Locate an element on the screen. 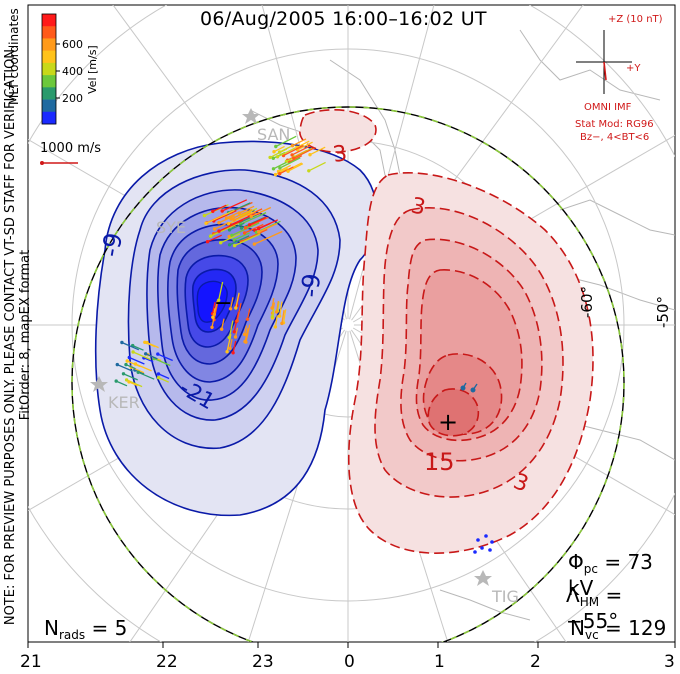 The image size is (680, 674). potential-max-marker: + is located at coordinates (448, 422).